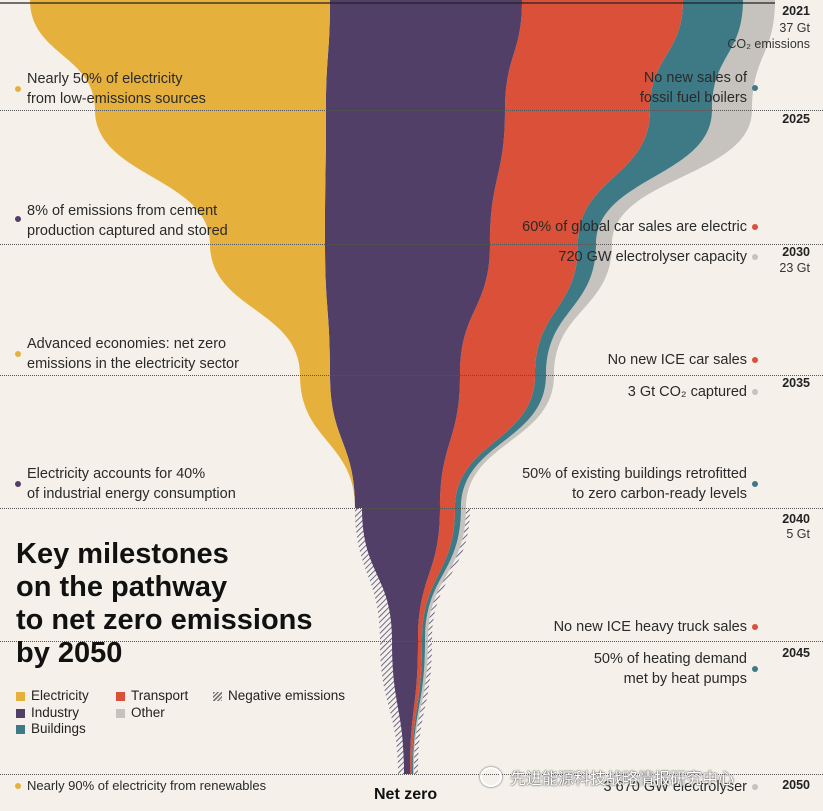 Image resolution: width=823 pixels, height=811 pixels. What do you see at coordinates (411, 641) in the screenshot?
I see `rule-2045` at bounding box center [411, 641].